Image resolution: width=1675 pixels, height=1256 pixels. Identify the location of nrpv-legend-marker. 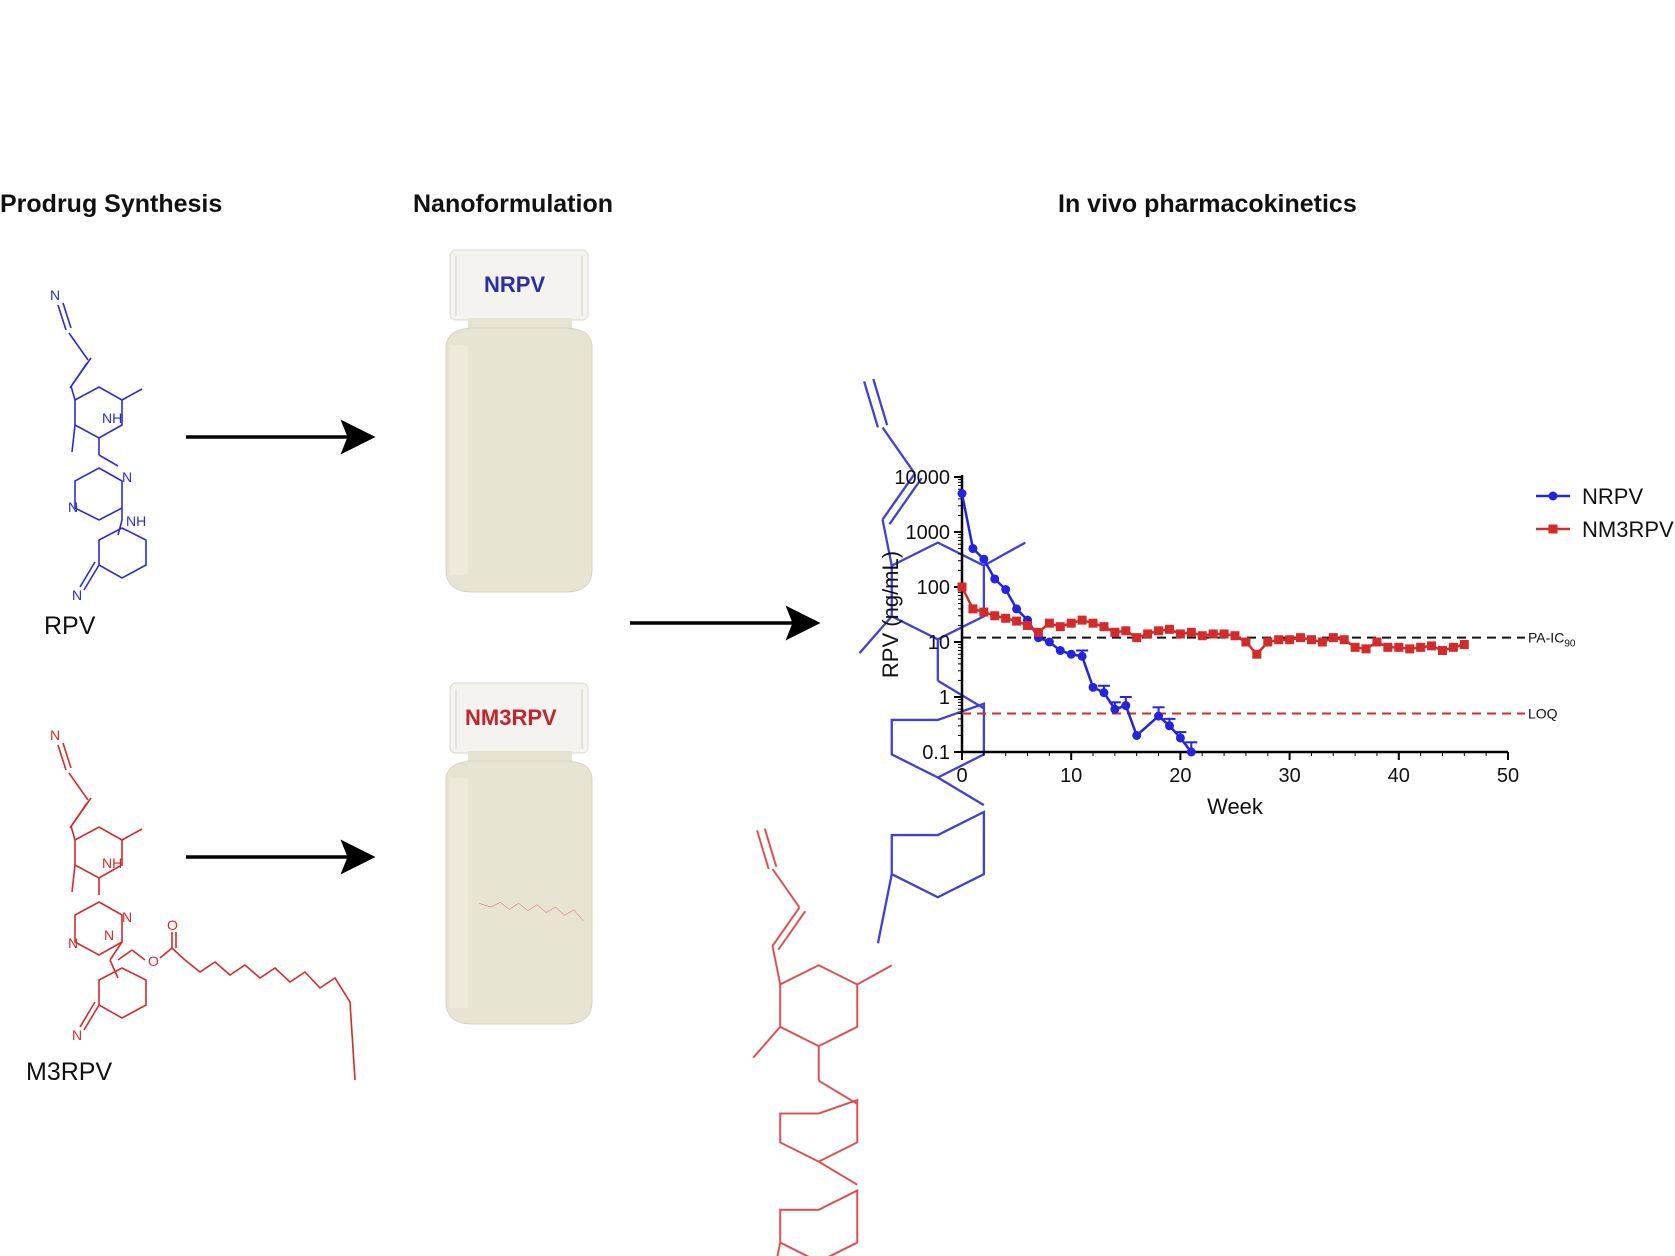
(1553, 496).